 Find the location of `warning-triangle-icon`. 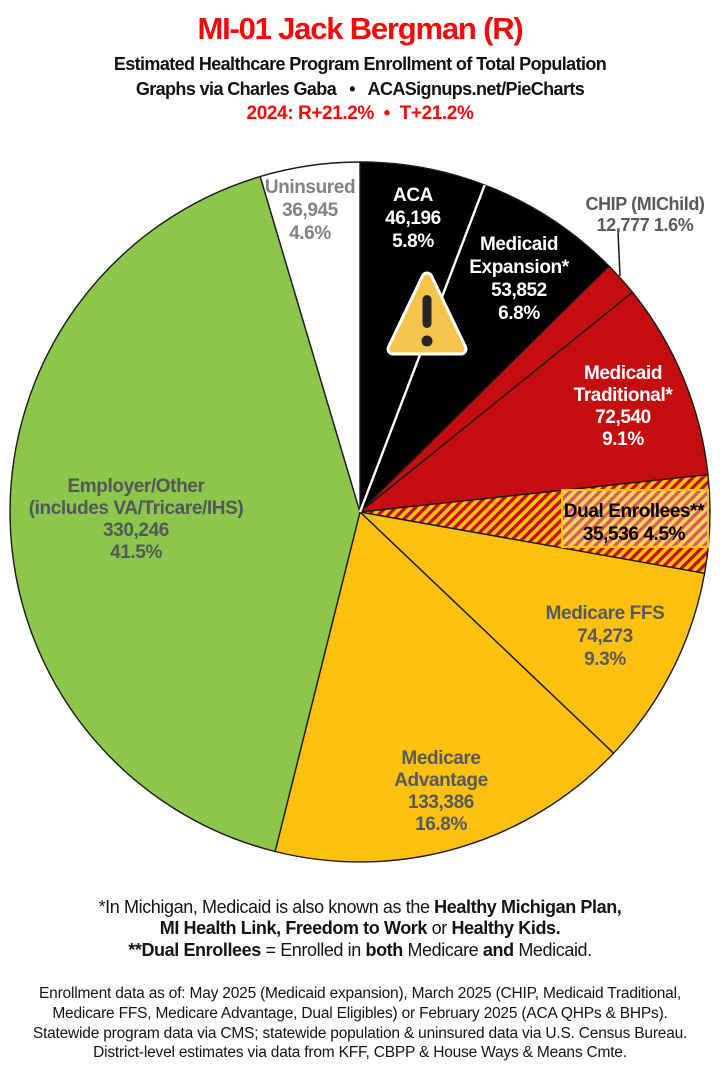

warning-triangle-icon is located at coordinates (427, 313).